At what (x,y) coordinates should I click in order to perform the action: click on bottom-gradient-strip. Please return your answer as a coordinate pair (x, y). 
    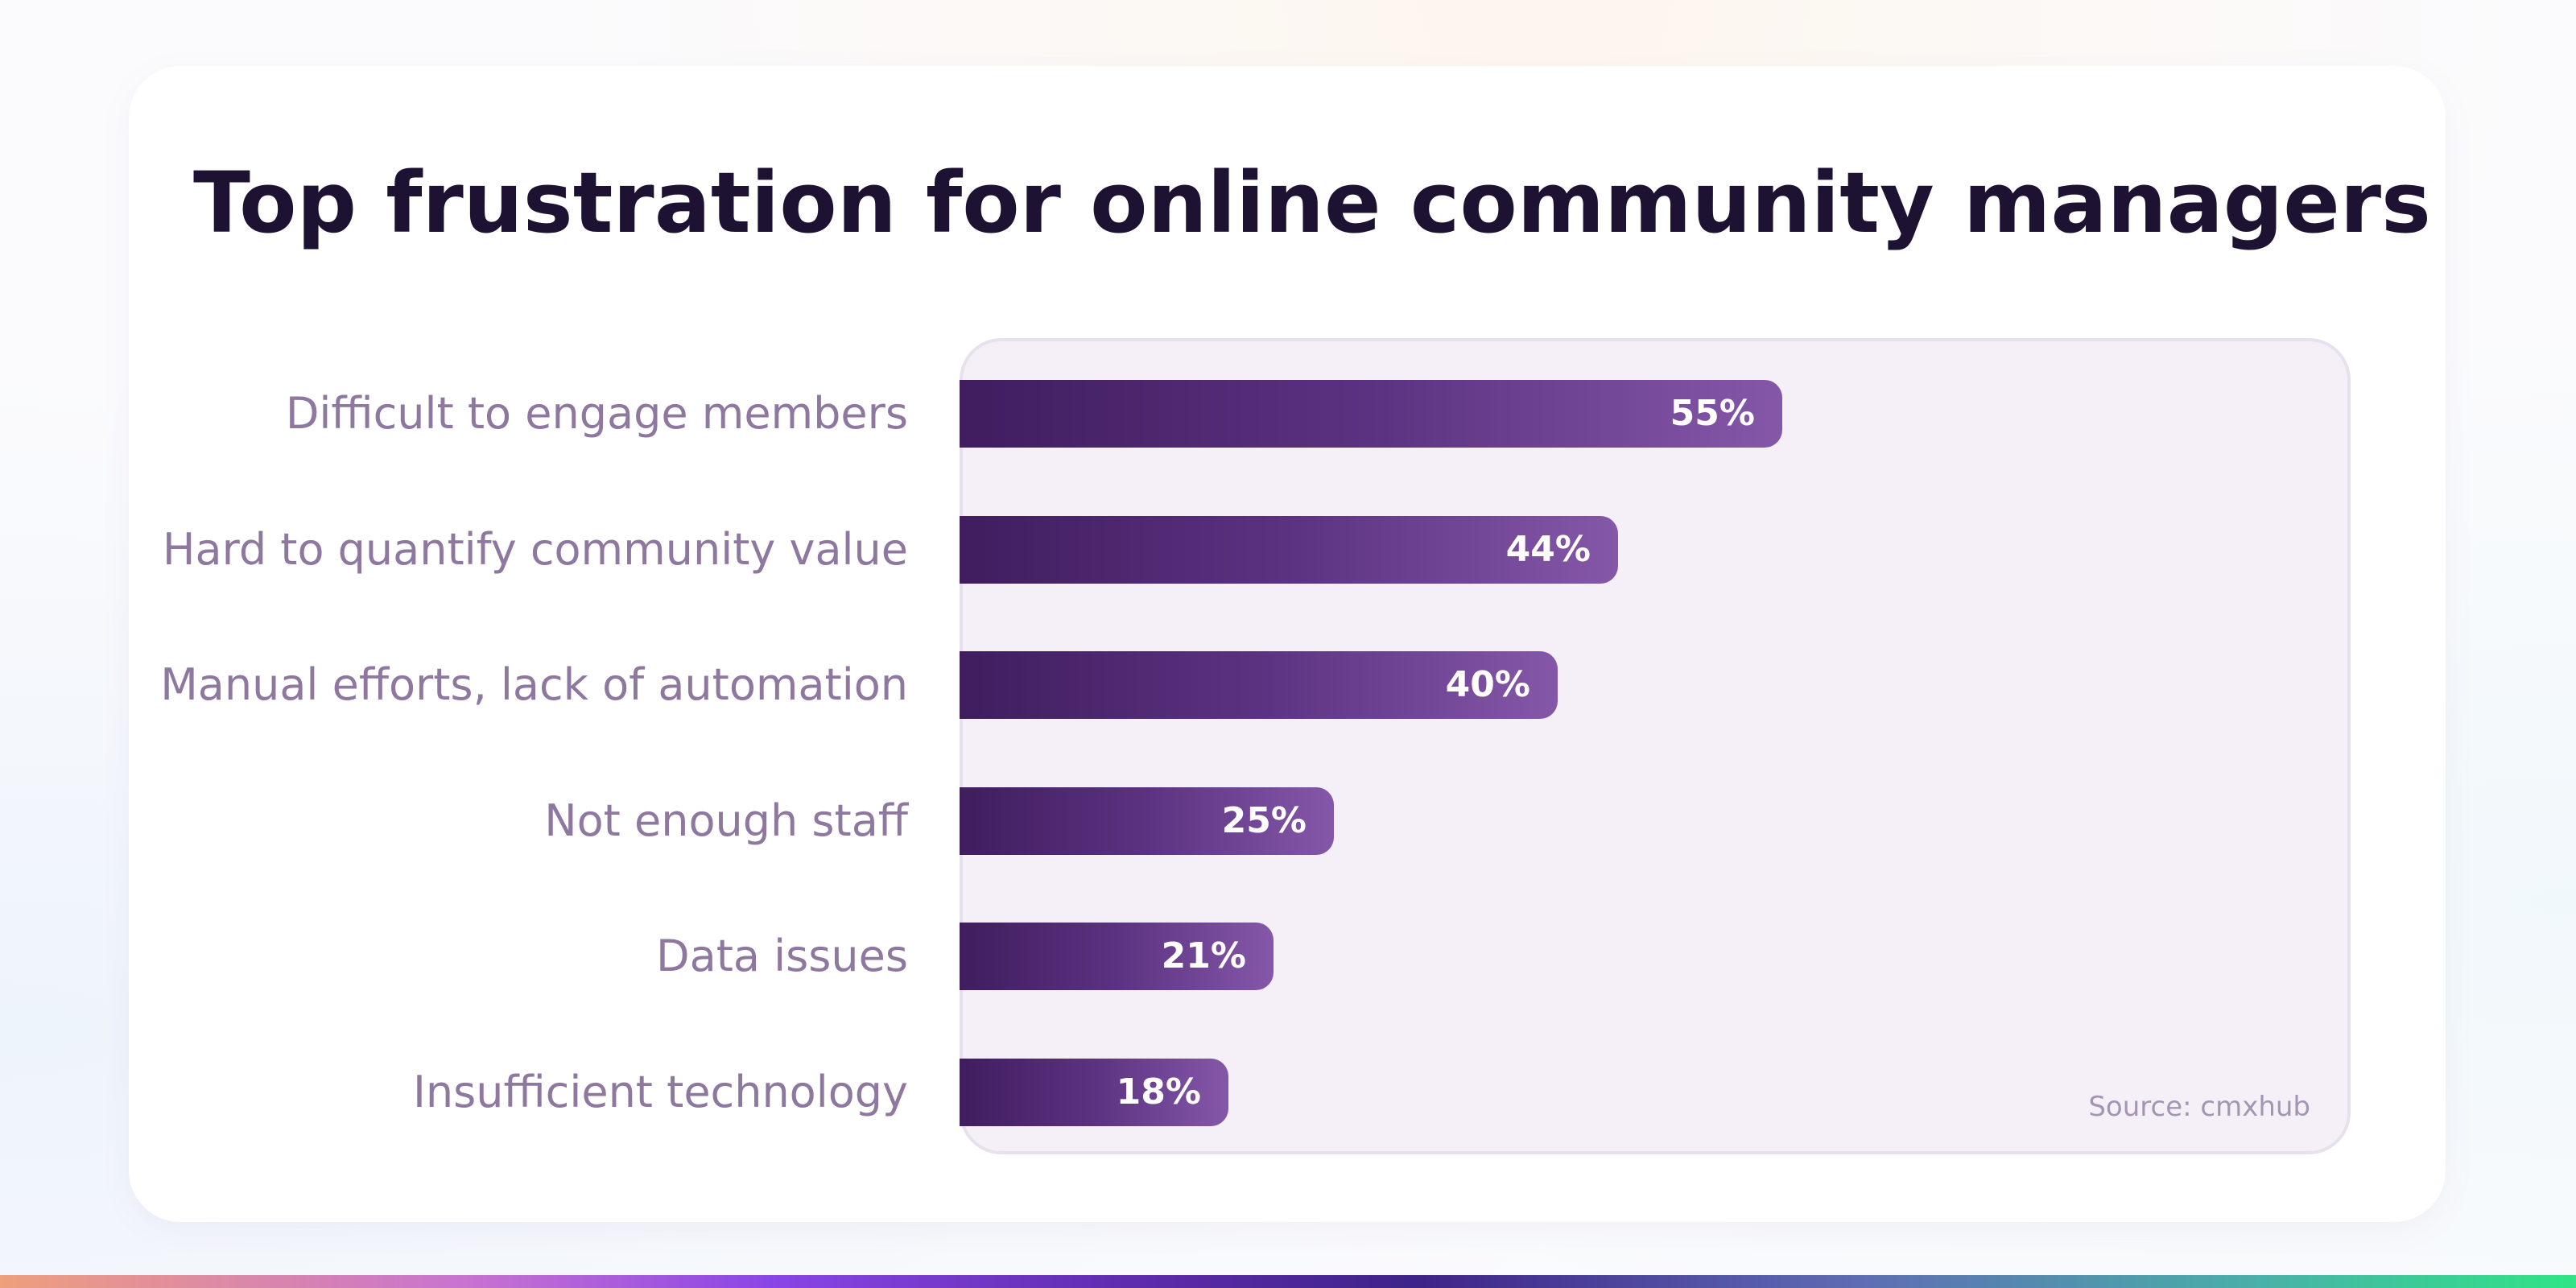
    Looking at the image, I should click on (1288, 1281).